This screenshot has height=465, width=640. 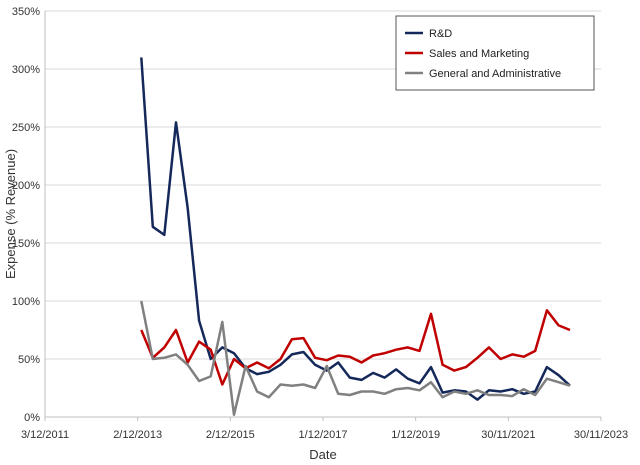 I want to click on x-tick-label: 30/11/2023, so click(x=601, y=435).